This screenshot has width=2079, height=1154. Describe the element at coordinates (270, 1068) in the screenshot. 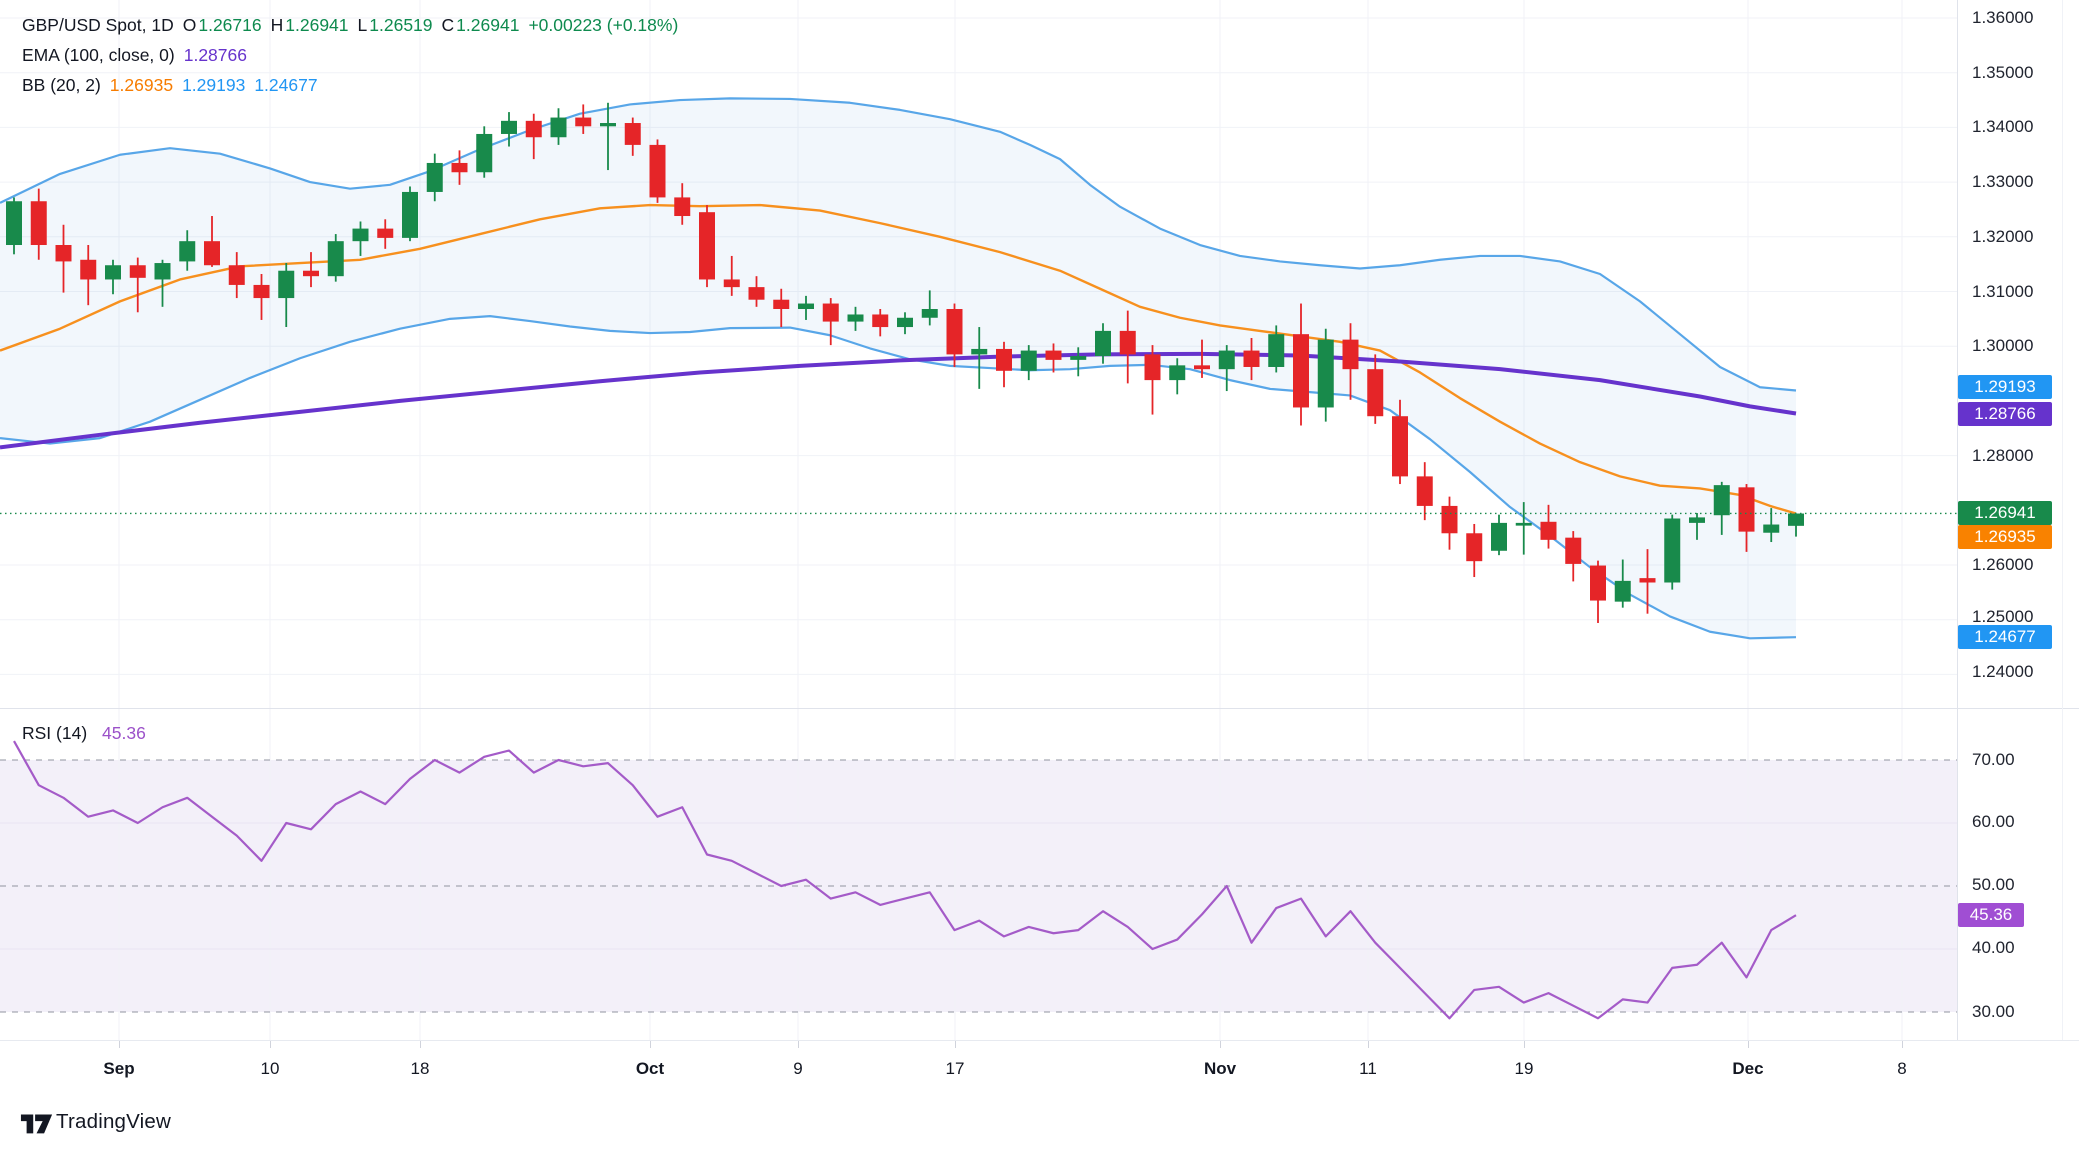

I see `time-axis-label: 10` at that location.